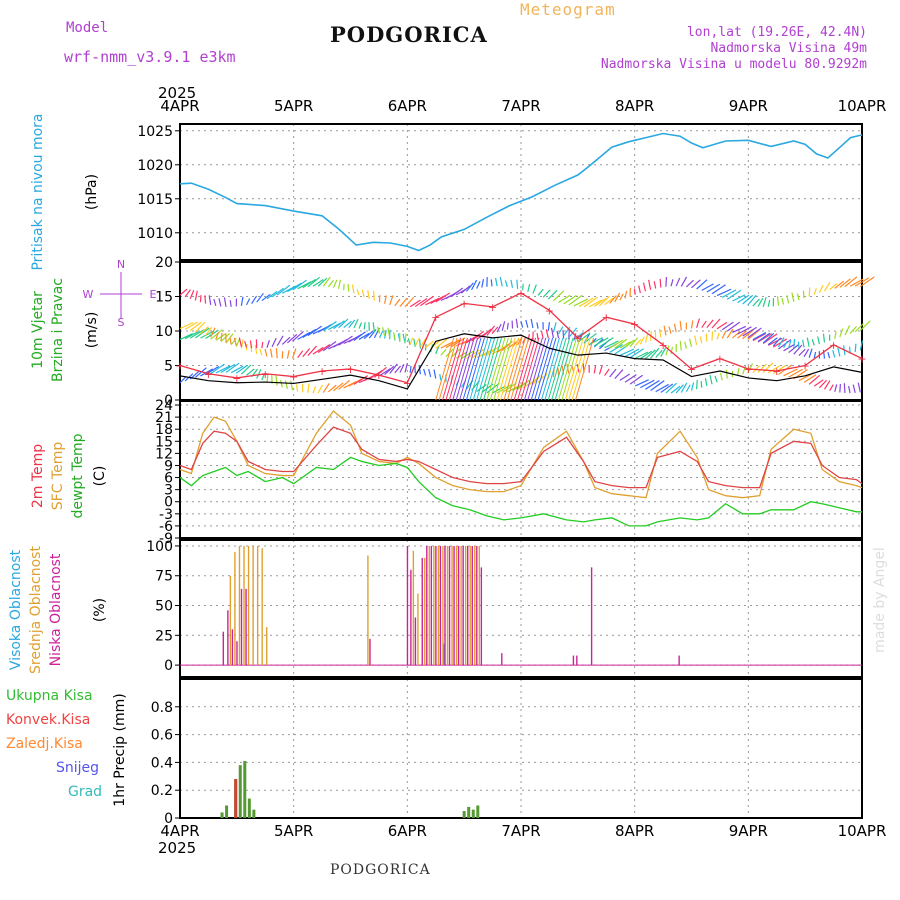 The height and width of the screenshot is (900, 900). What do you see at coordinates (164, 418) in the screenshot?
I see `y-tick-label: 21` at bounding box center [164, 418].